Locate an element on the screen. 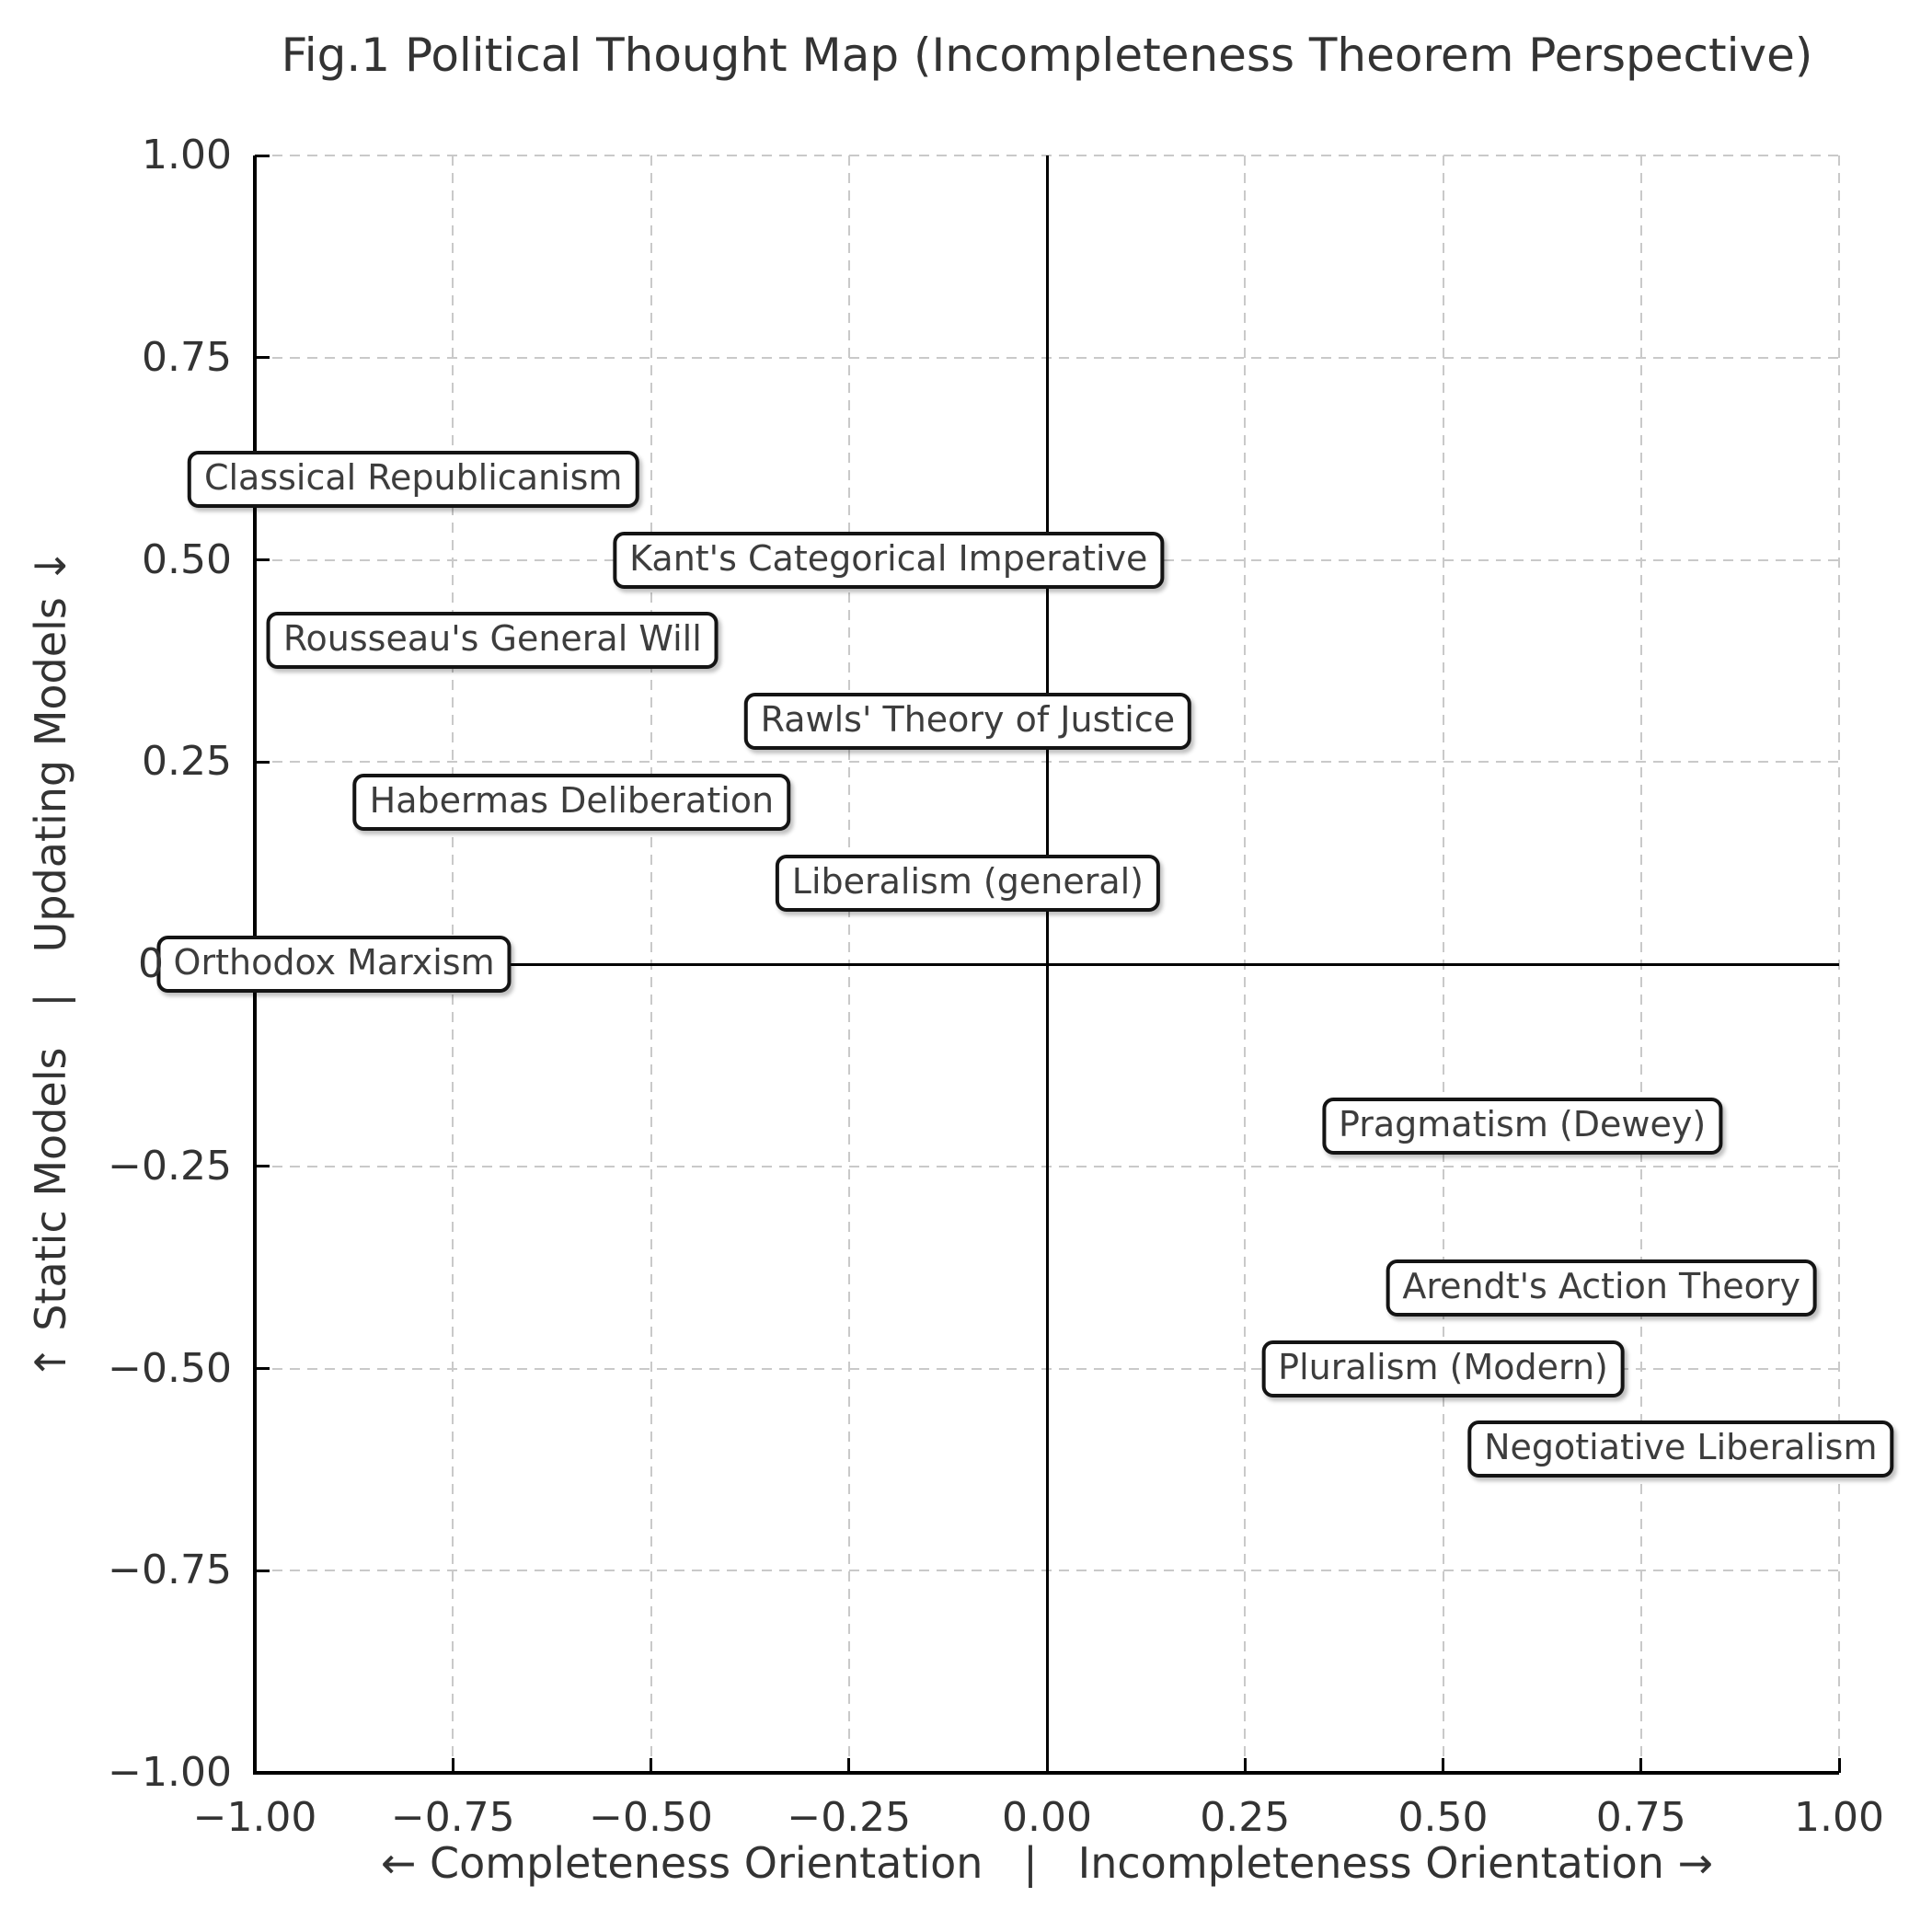 This screenshot has width=1932, height=1932. y-tick-label: 0.50 is located at coordinates (187, 559).